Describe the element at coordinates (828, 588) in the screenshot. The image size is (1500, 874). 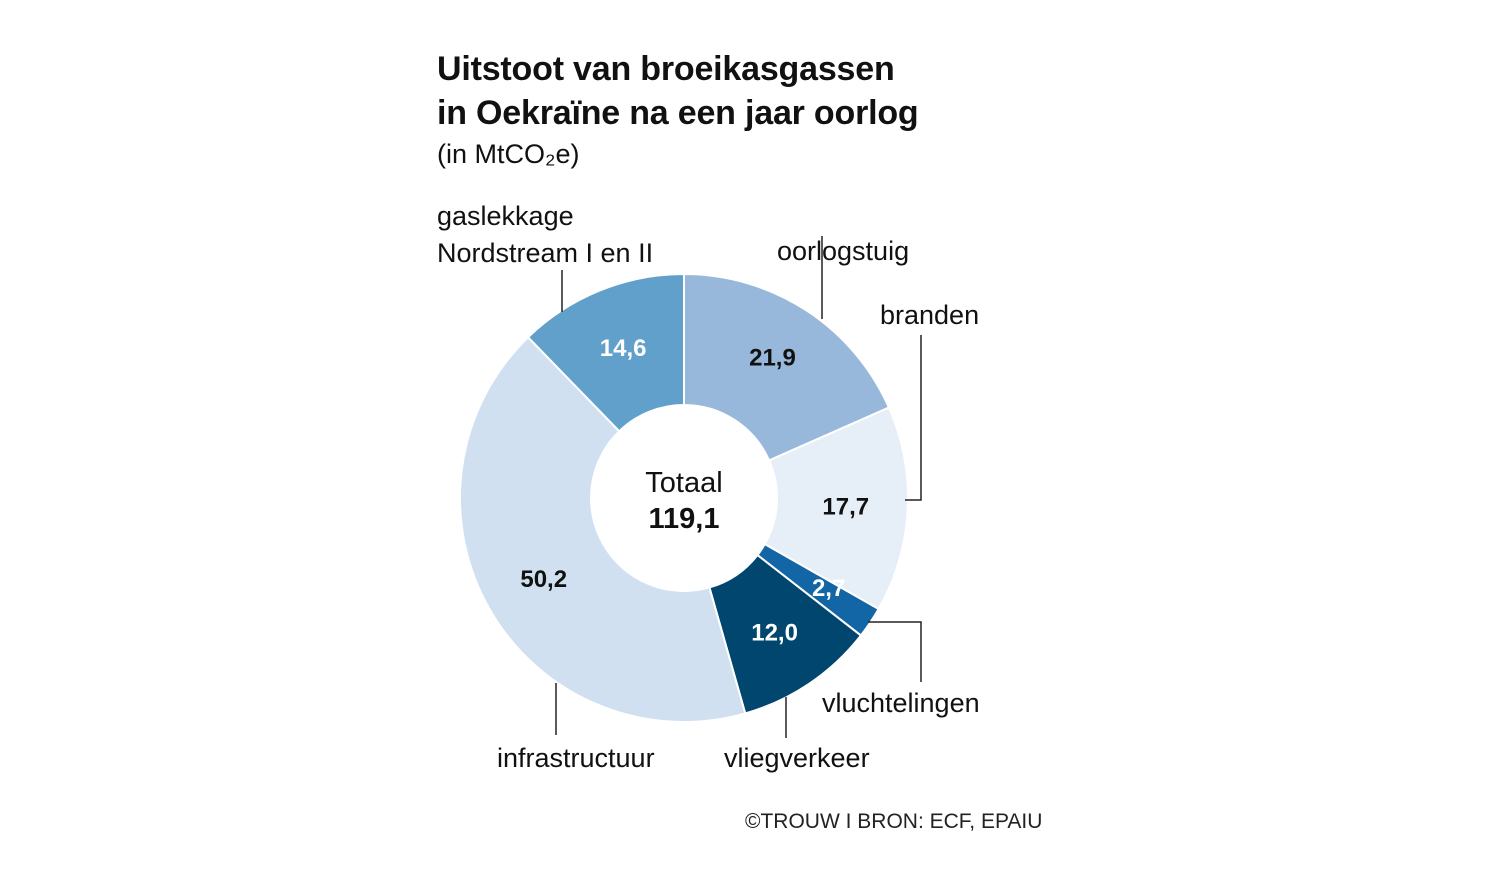
I see `slice-value-label: 2,7` at that location.